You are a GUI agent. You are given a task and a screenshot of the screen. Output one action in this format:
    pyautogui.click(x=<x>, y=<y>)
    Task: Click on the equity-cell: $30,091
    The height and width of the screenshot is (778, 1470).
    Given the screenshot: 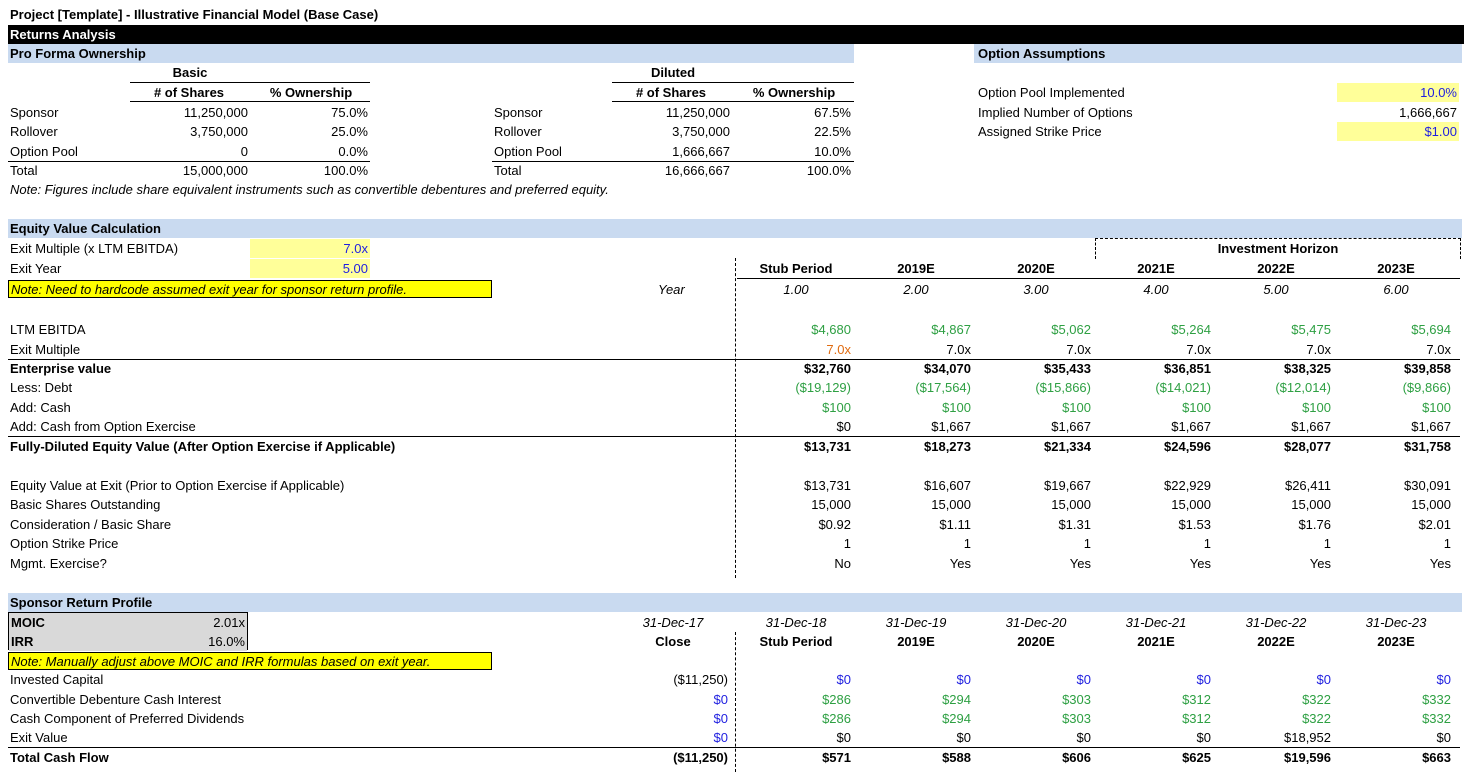 What is the action you would take?
    pyautogui.click(x=1427, y=485)
    